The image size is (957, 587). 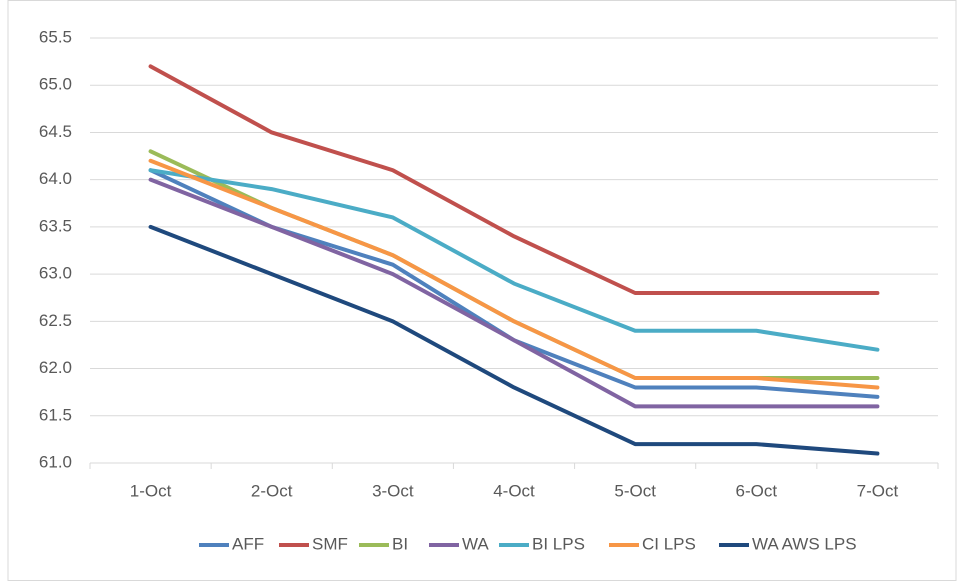 What do you see at coordinates (55, 320) in the screenshot?
I see `y-tick-label: 62.5` at bounding box center [55, 320].